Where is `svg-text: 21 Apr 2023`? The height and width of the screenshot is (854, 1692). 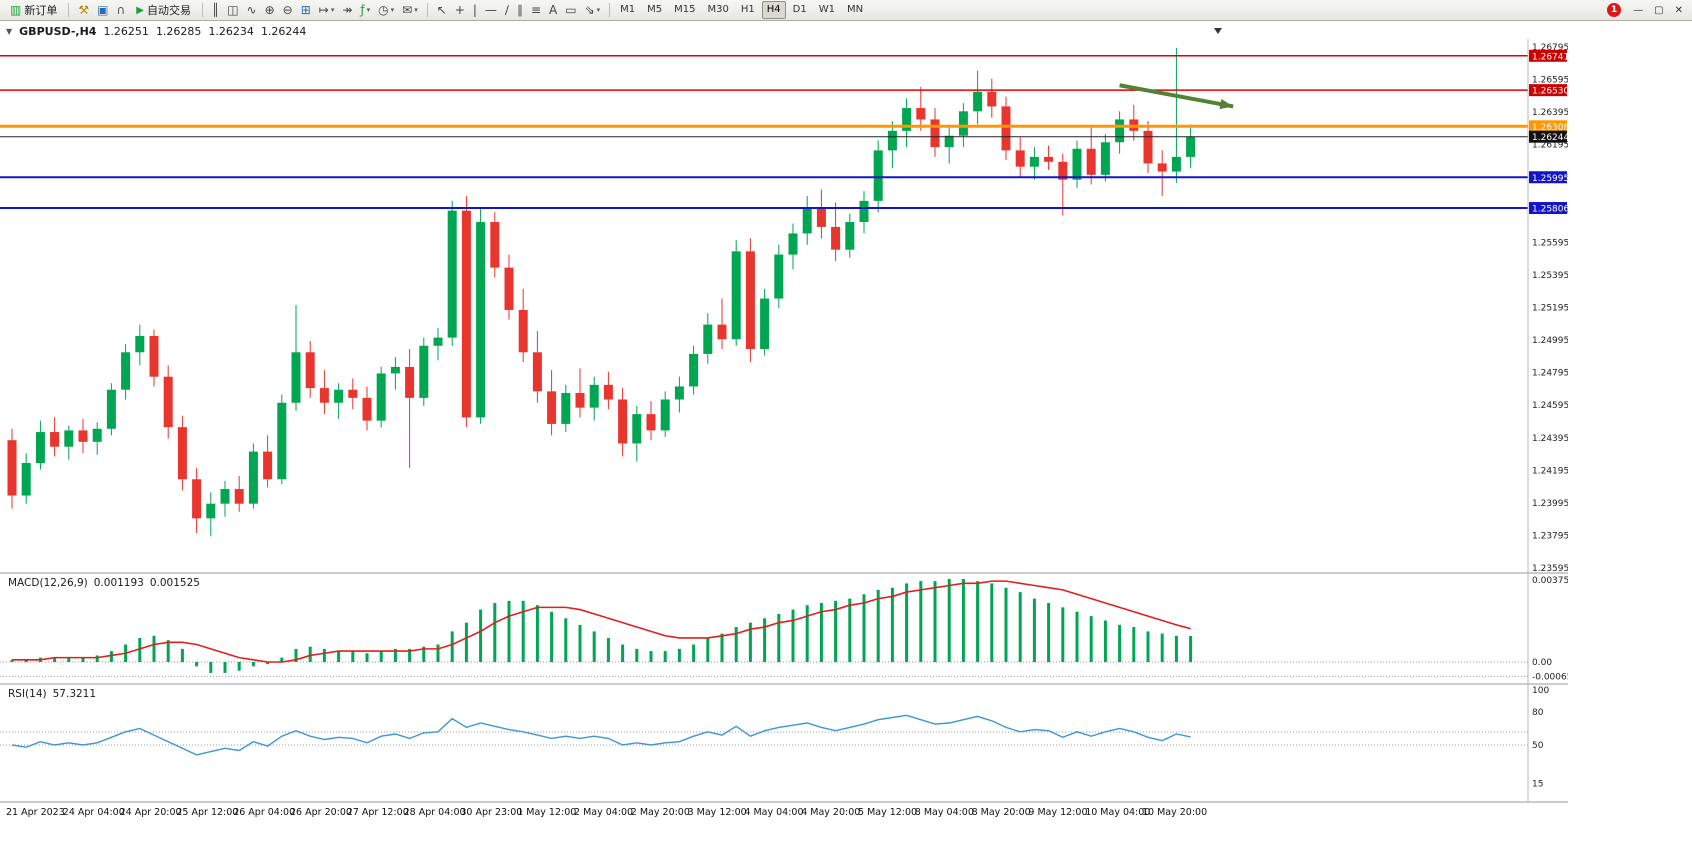
svg-text: 21 Apr 2023 is located at coordinates (35, 812).